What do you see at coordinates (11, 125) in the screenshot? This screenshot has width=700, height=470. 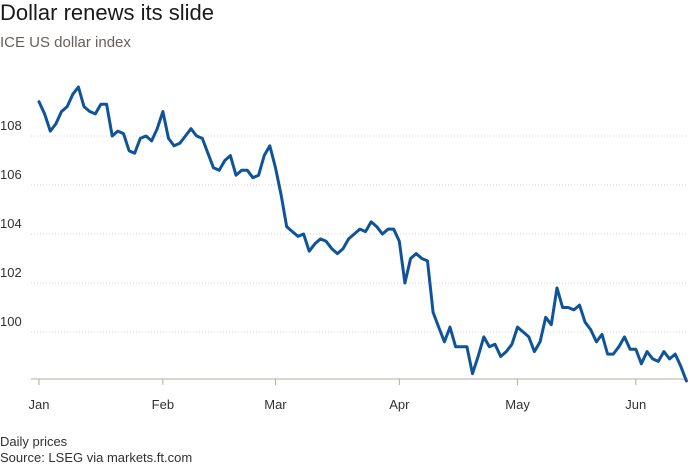 I see `y-tick-label: 108` at bounding box center [11, 125].